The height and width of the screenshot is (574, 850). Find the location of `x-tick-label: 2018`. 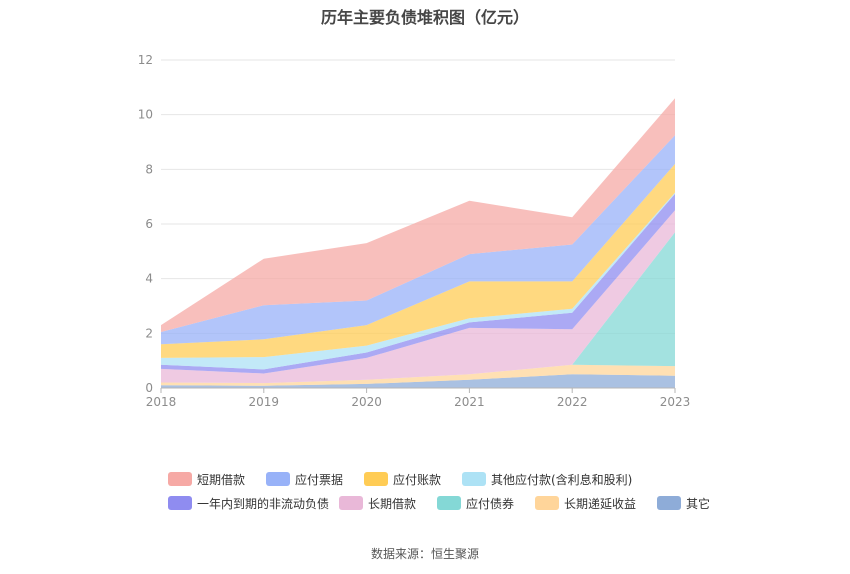

x-tick-label: 2018 is located at coordinates (161, 402).